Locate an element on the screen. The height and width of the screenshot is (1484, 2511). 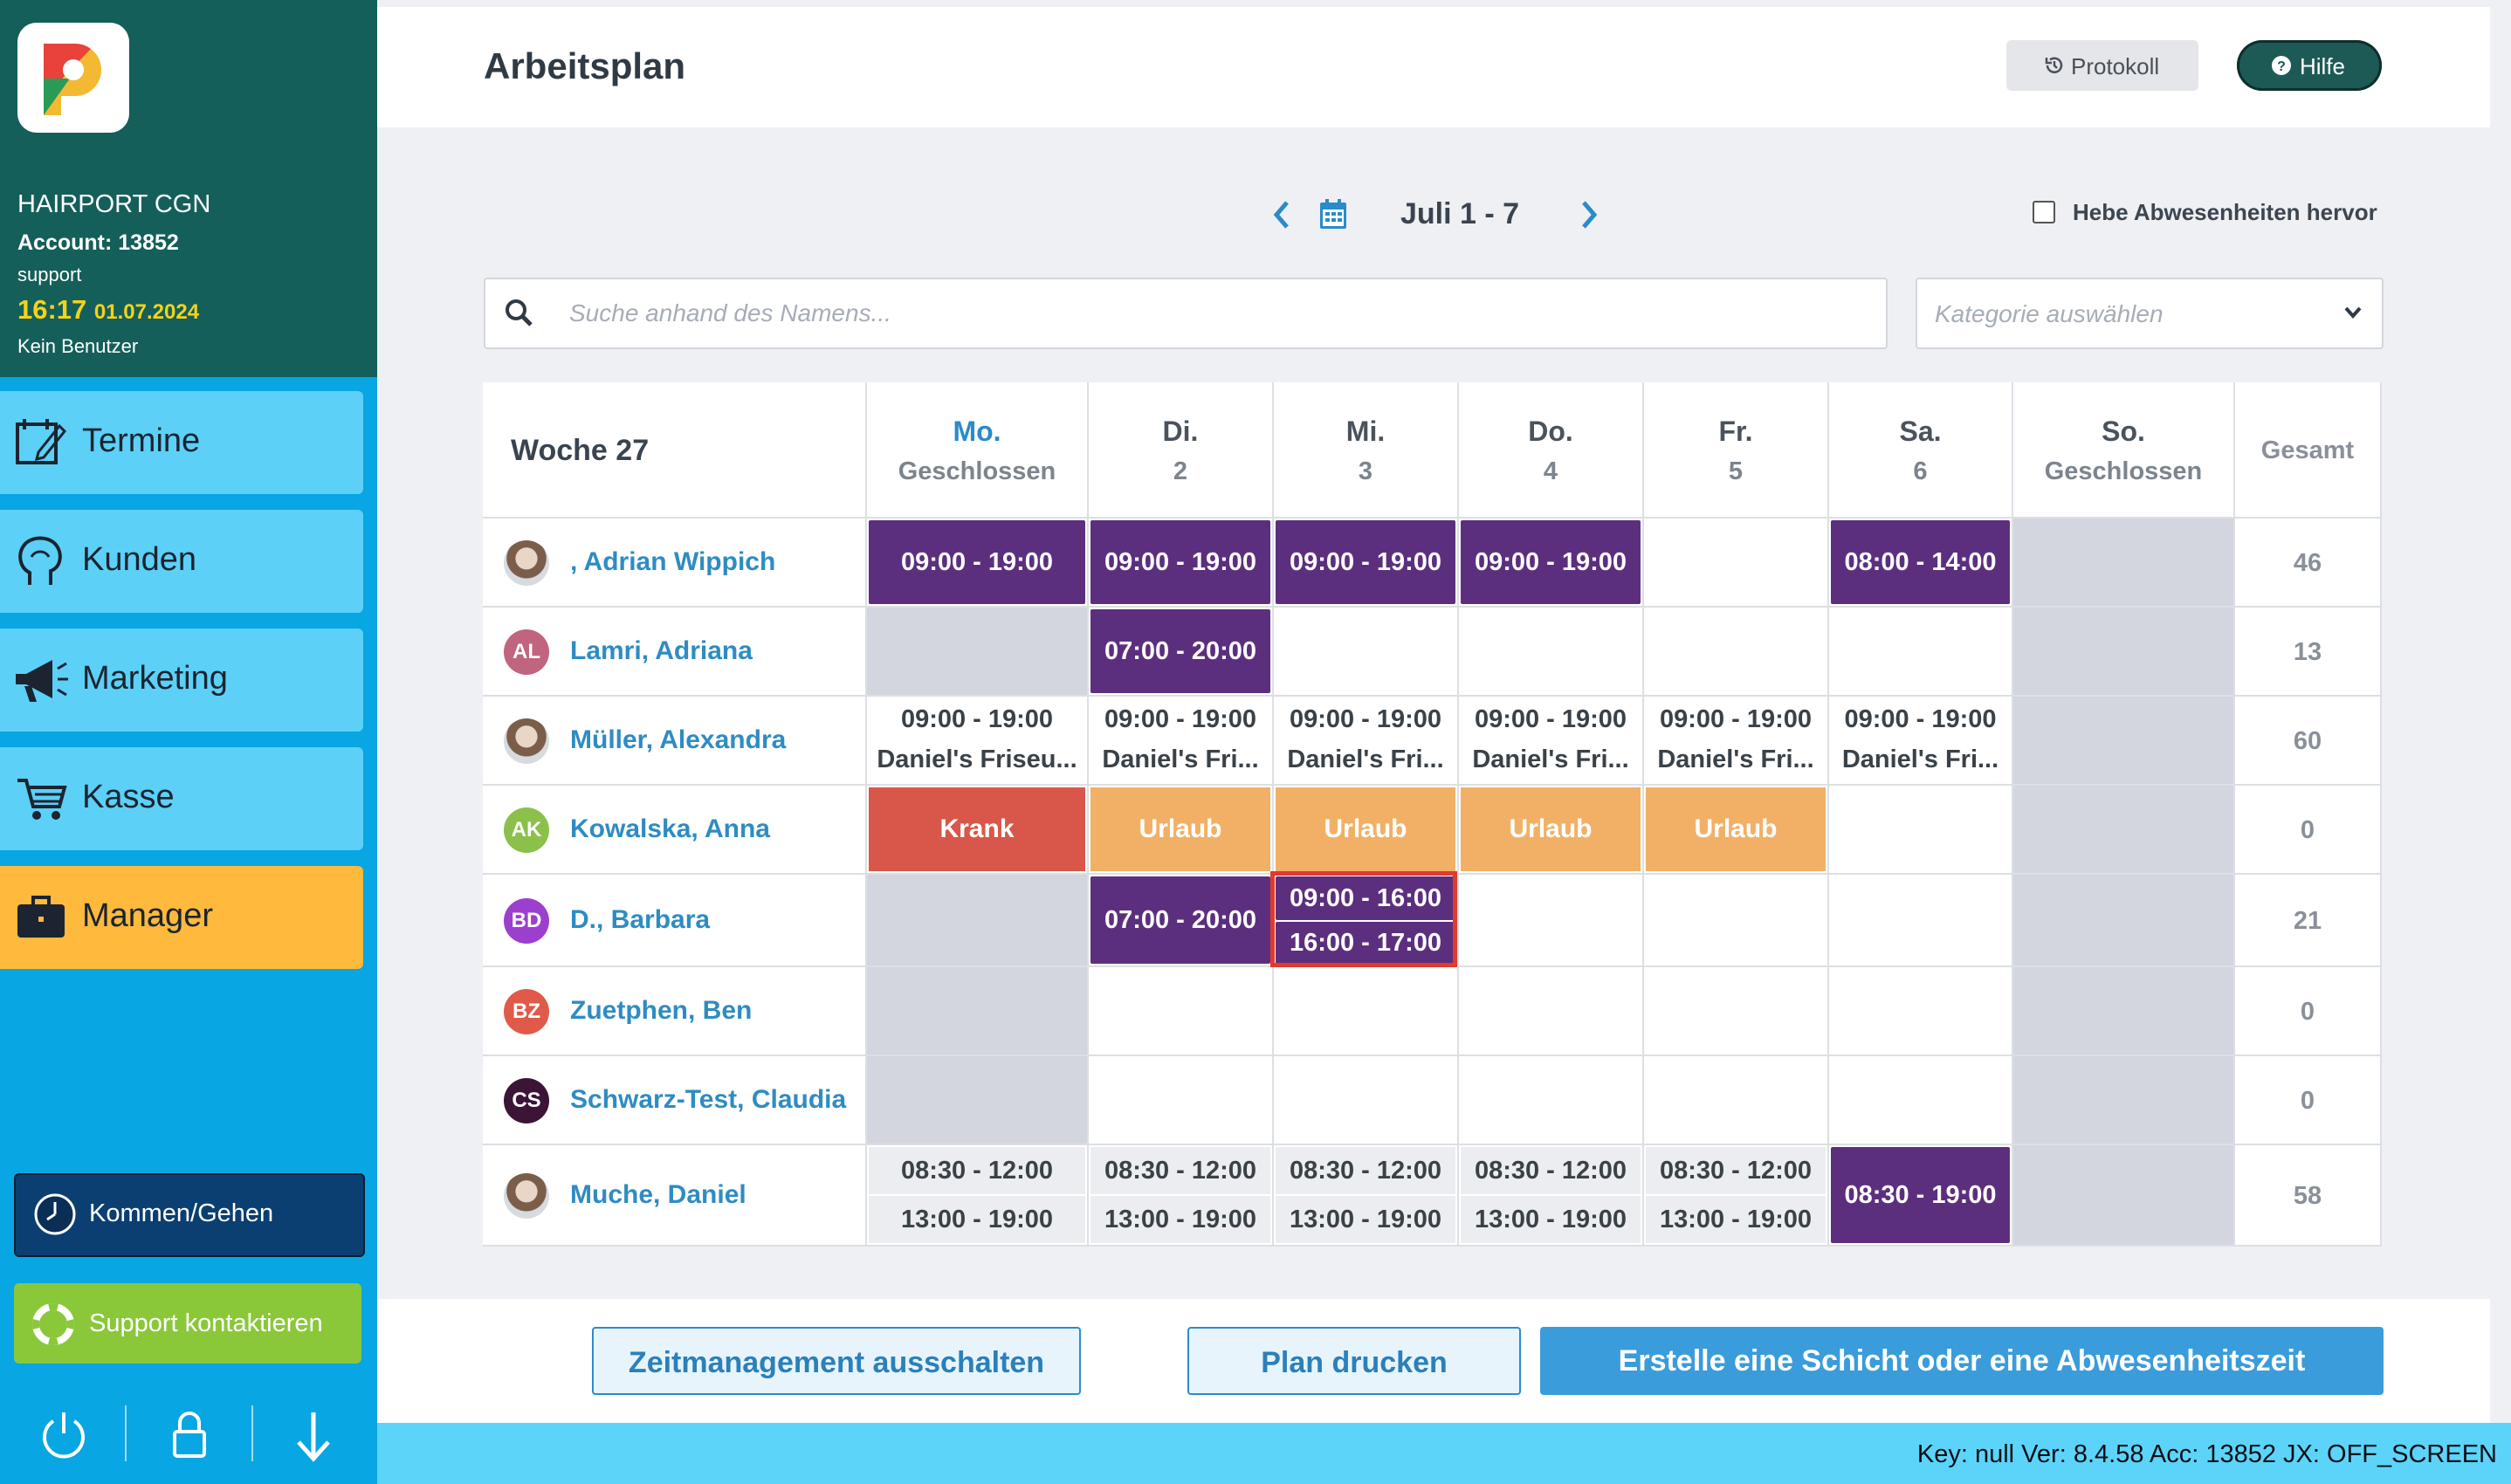
day-header: Mo. Geschlossen is located at coordinates (978, 451).